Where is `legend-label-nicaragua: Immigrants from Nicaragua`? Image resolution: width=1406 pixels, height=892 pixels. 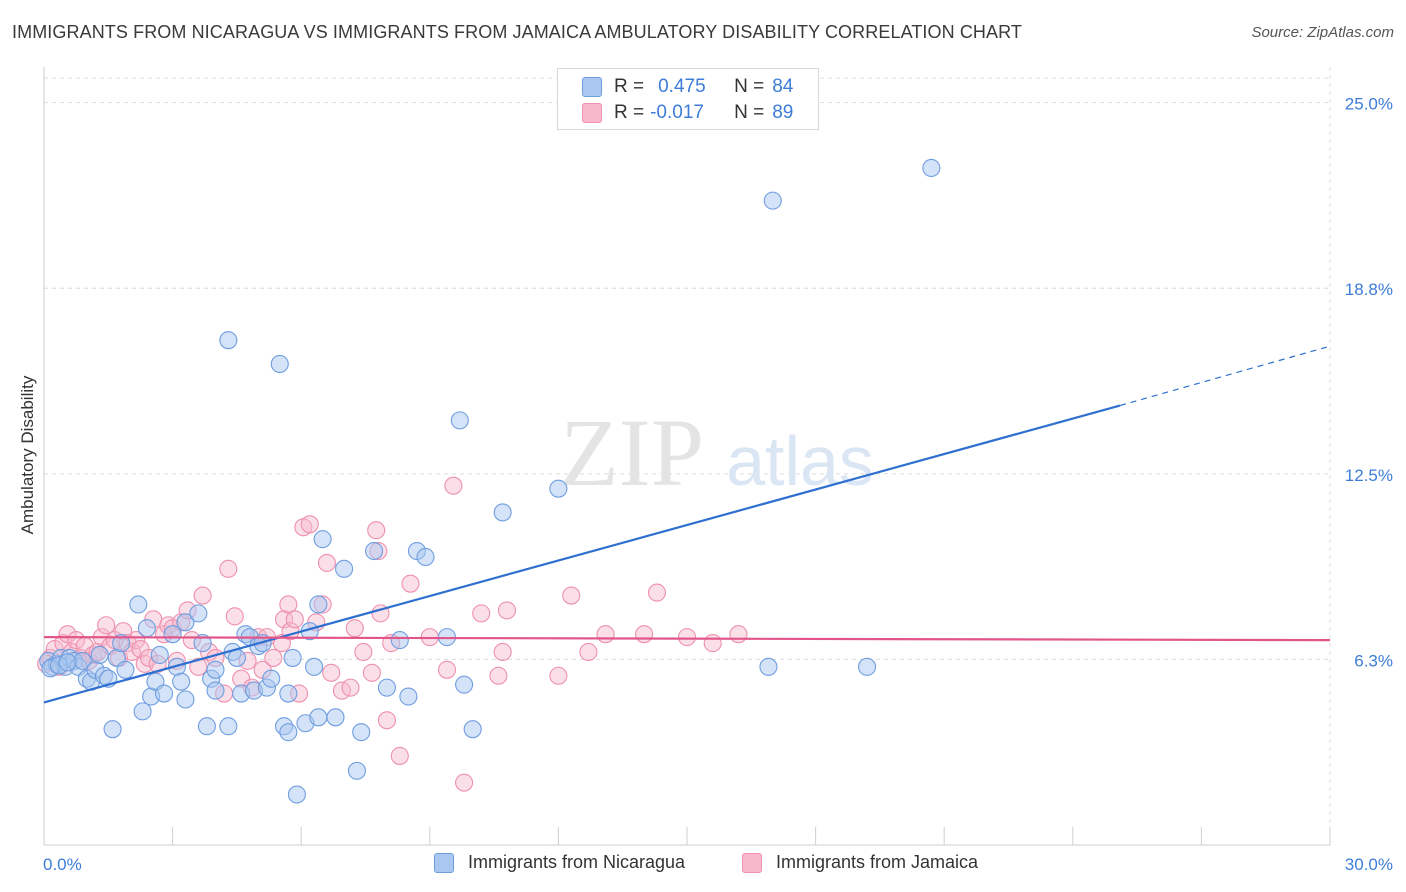
legend-label-nicaragua: Immigrants from Nicaragua is located at coordinates (577, 862).